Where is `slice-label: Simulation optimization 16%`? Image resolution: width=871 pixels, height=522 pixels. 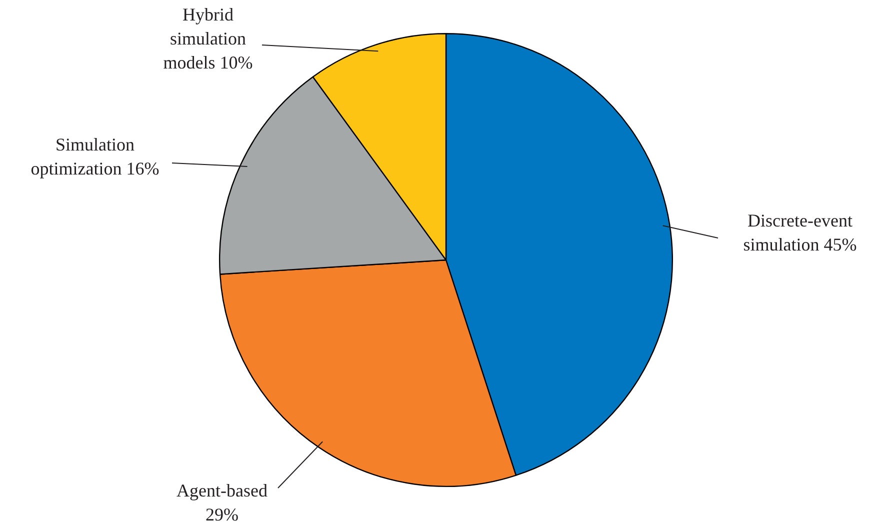 slice-label: Simulation optimization 16% is located at coordinates (95, 156).